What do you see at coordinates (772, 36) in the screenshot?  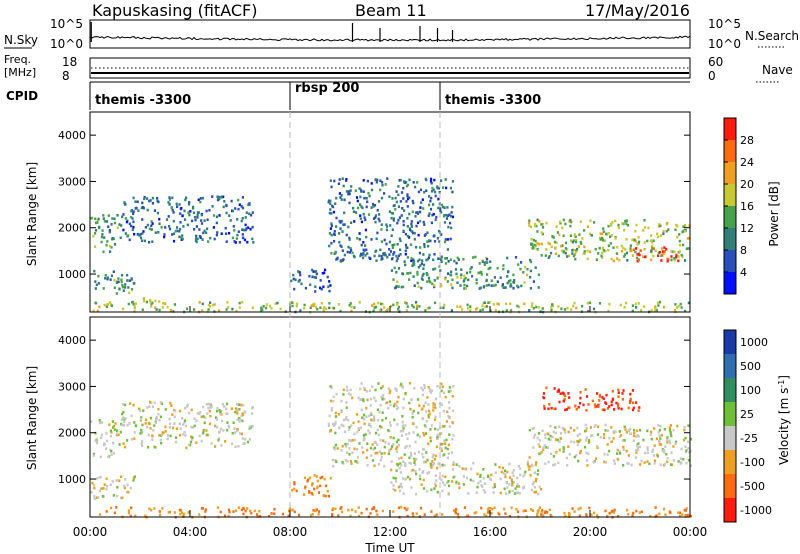 I see `nsearch-label: N.Search` at bounding box center [772, 36].